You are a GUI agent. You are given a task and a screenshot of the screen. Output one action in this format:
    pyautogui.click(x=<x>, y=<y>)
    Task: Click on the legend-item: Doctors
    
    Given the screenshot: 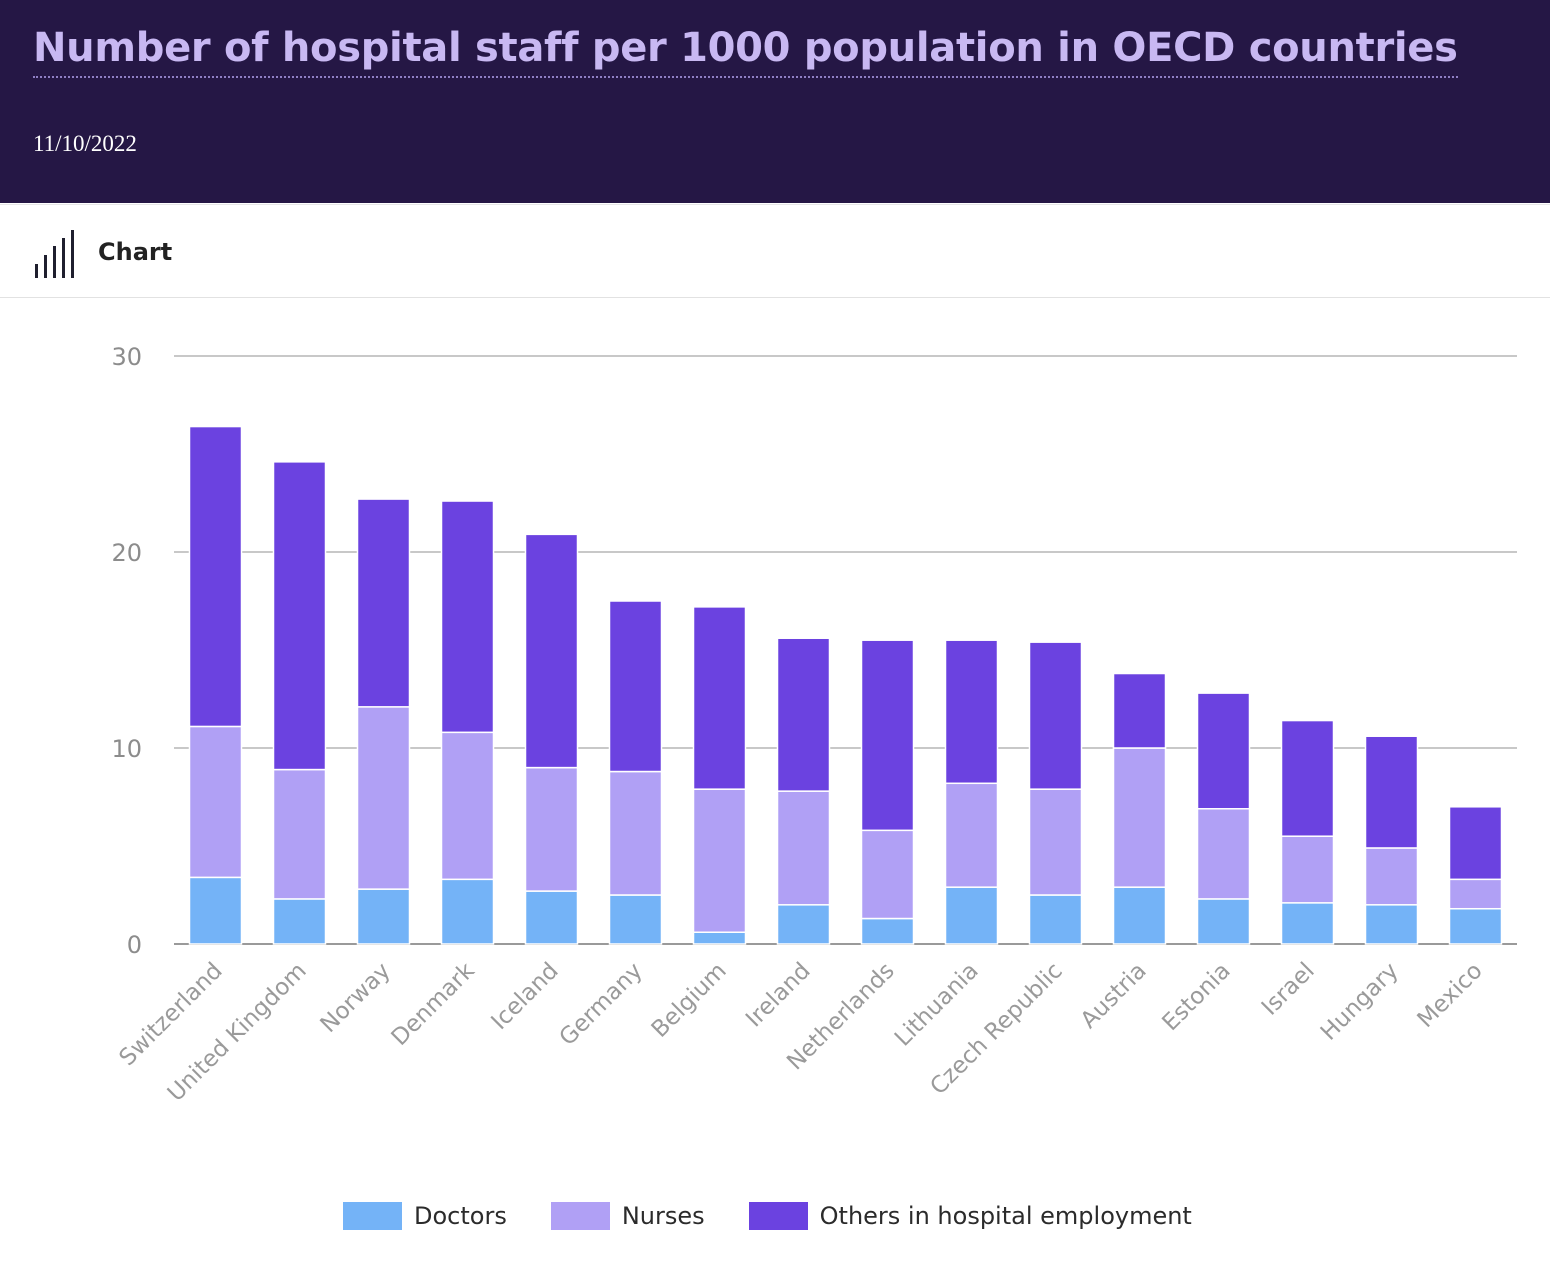 What is the action you would take?
    pyautogui.click(x=425, y=1216)
    